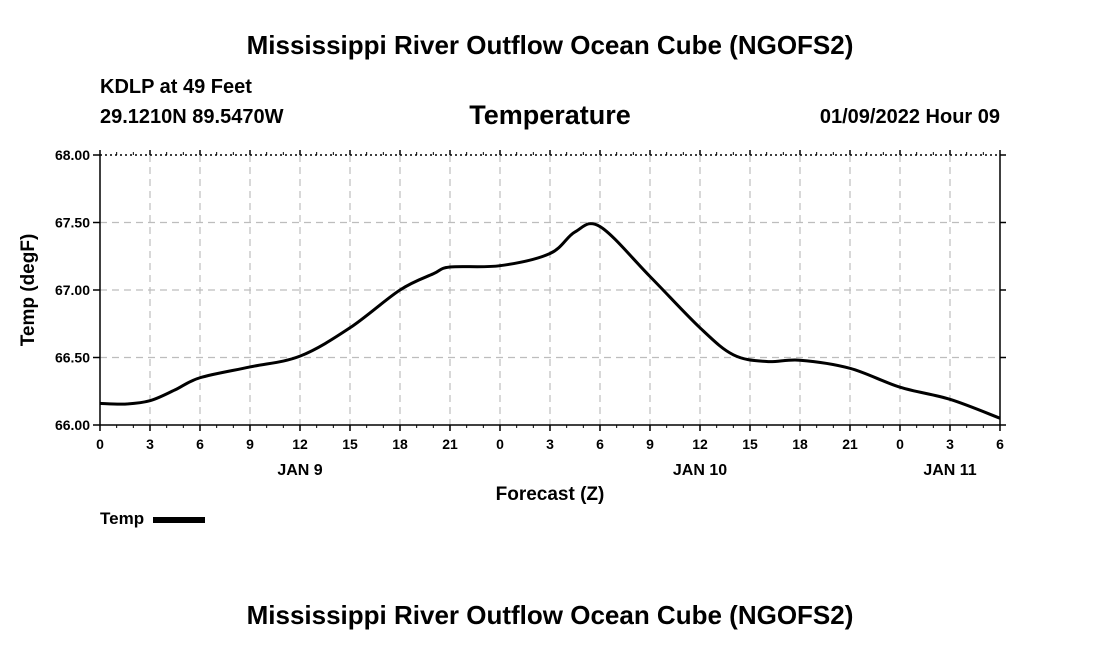 The width and height of the screenshot is (1100, 650). I want to click on y-tick-label: 67.50, so click(72, 223).